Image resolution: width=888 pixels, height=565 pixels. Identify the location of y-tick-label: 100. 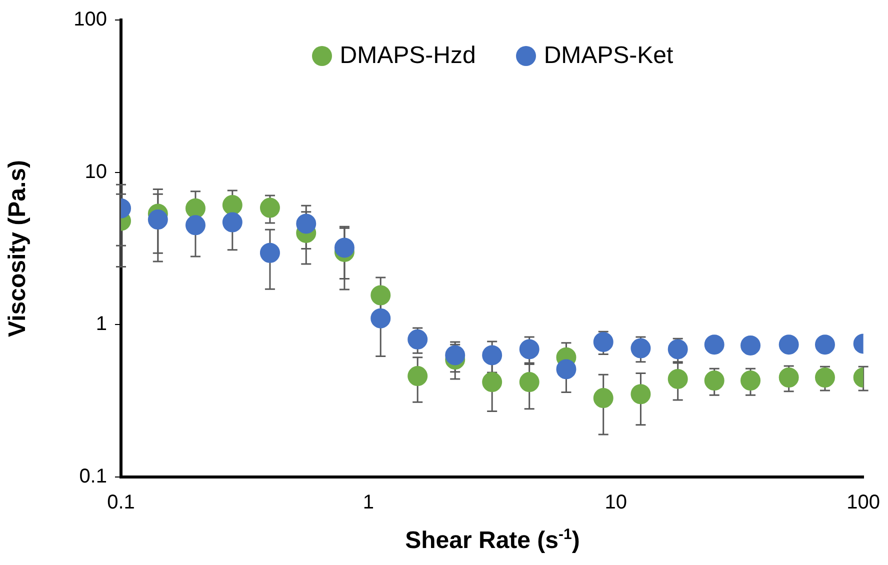
(90, 19).